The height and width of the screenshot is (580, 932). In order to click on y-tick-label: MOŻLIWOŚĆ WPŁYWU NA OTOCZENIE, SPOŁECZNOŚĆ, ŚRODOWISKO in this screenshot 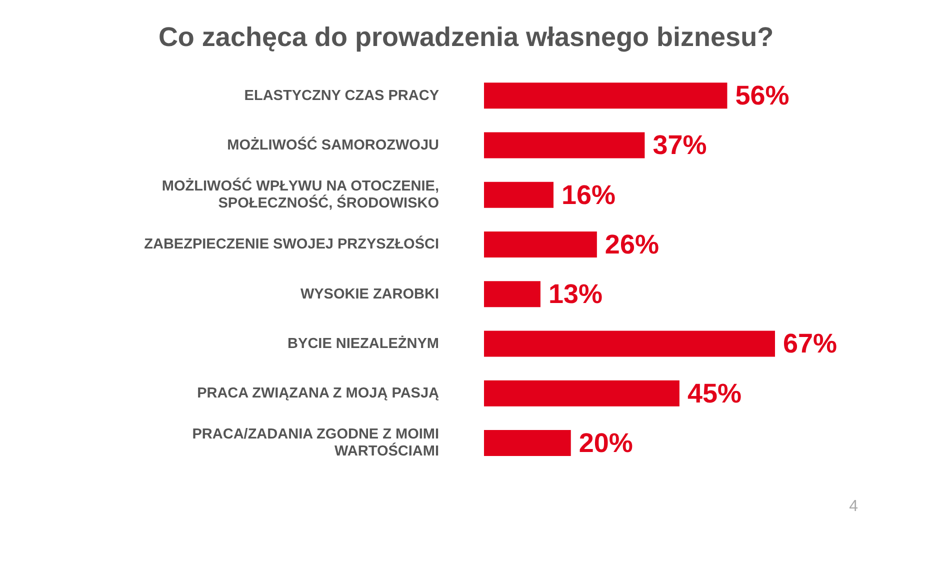, I will do `click(300, 195)`.